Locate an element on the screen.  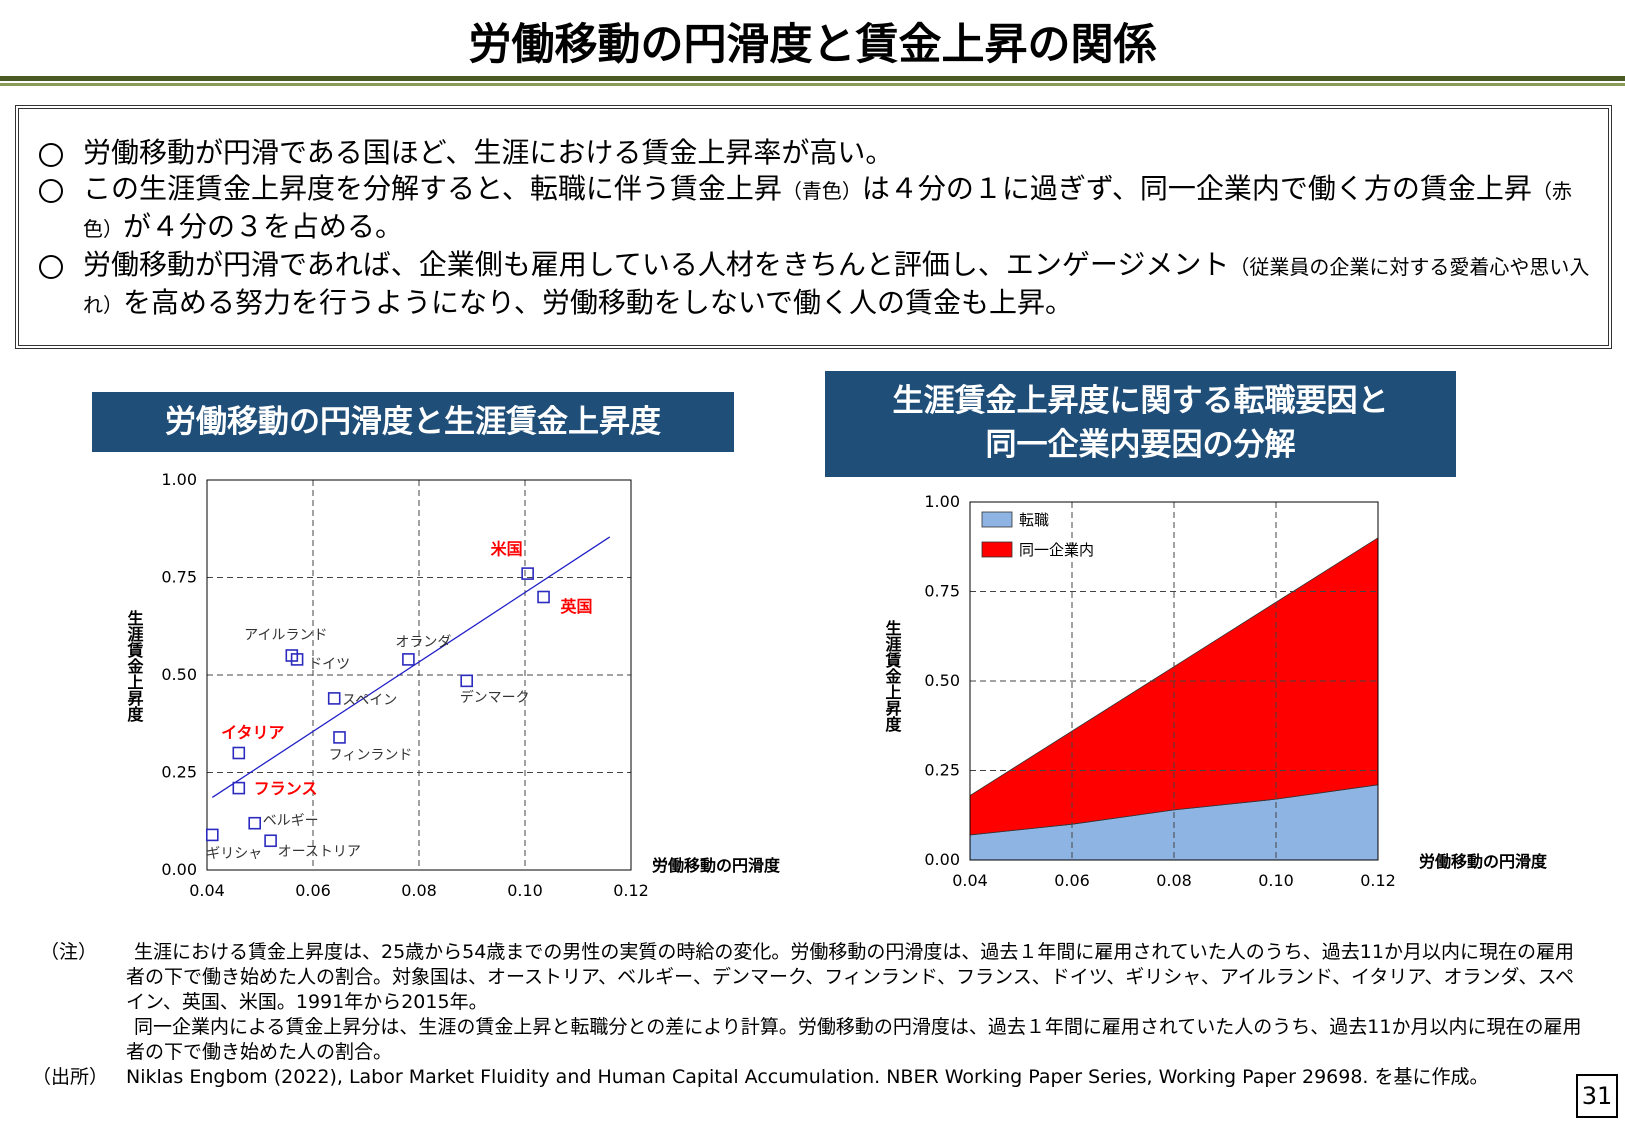
point-label: ドイツ is located at coordinates (329, 664).